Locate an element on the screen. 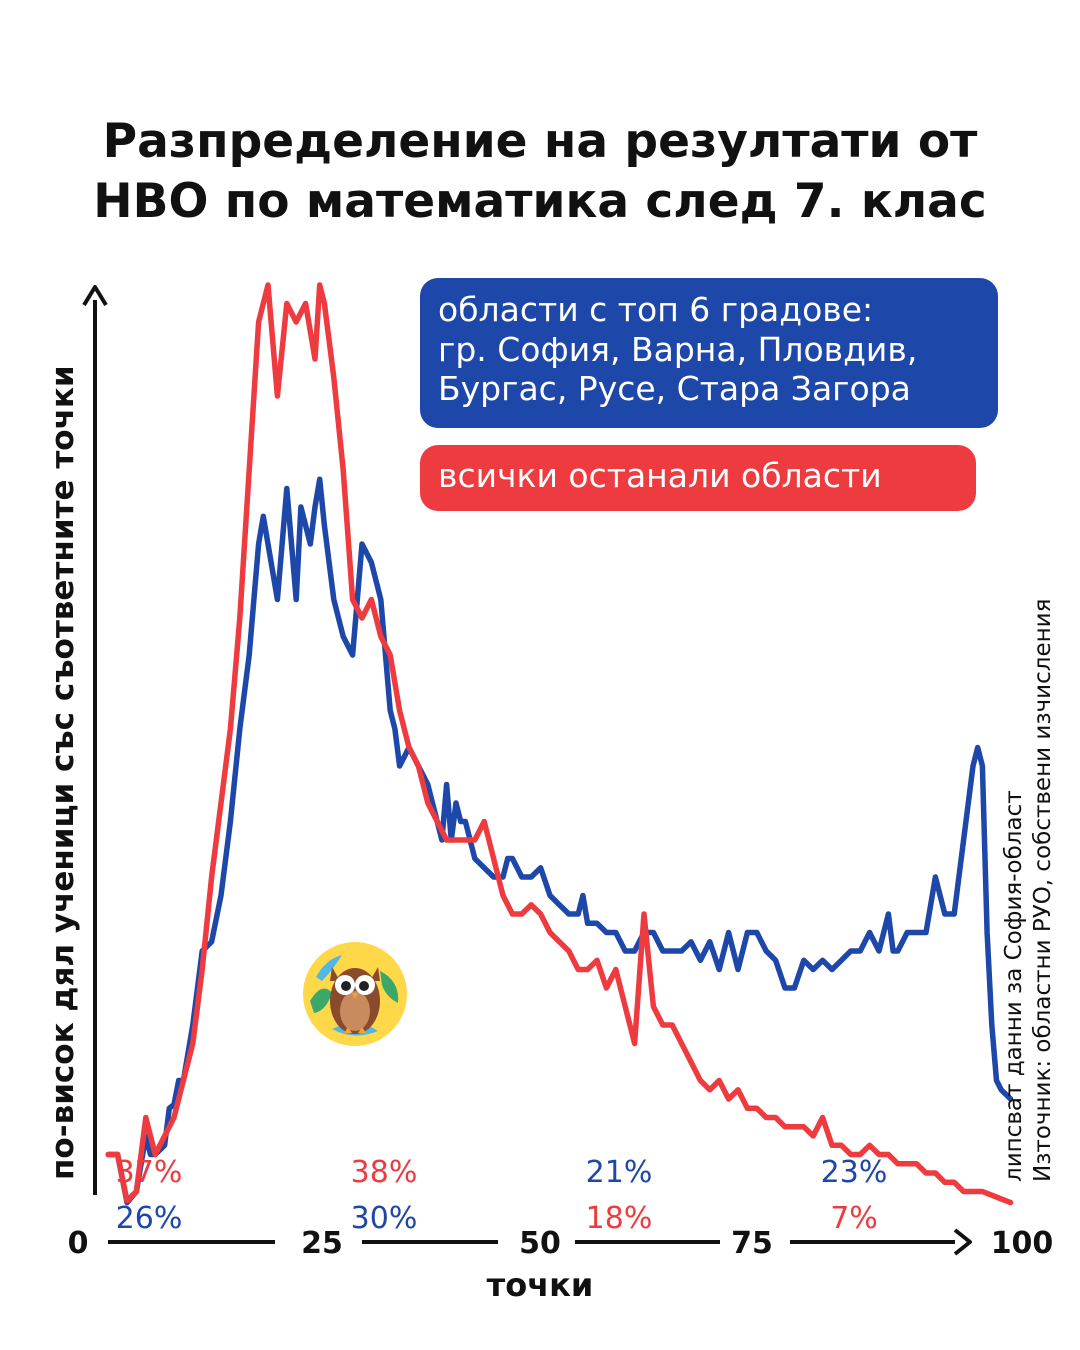 This screenshot has height=1350, width=1080. bin-label-top: 38% is located at coordinates (384, 1172).